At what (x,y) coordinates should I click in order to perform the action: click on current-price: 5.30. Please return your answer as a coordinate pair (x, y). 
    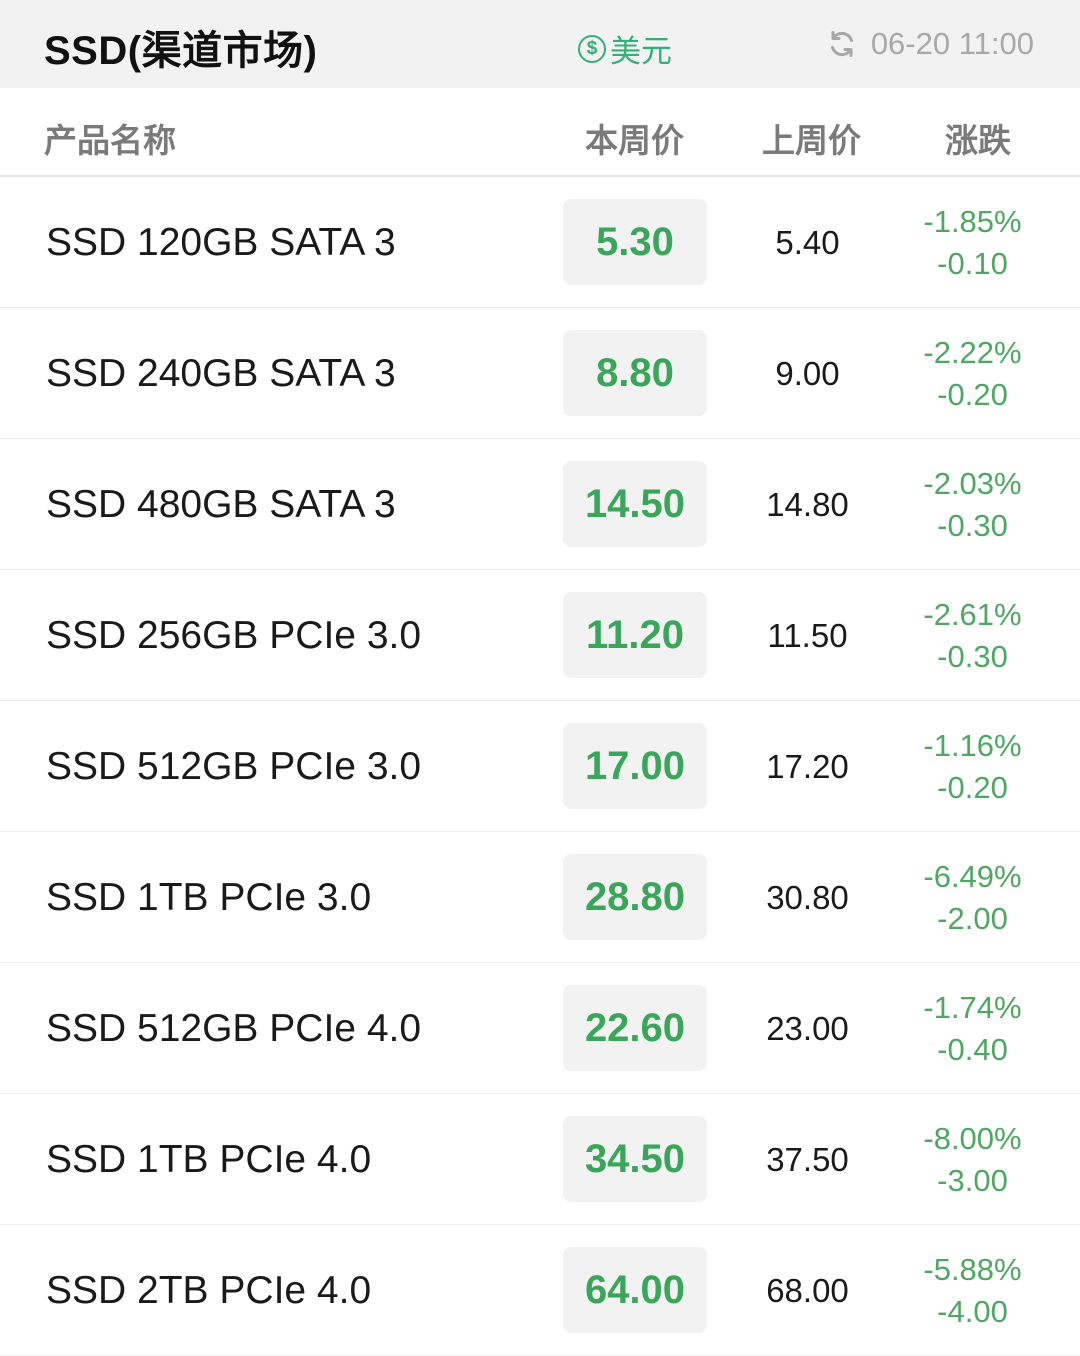
    Looking at the image, I should click on (635, 242).